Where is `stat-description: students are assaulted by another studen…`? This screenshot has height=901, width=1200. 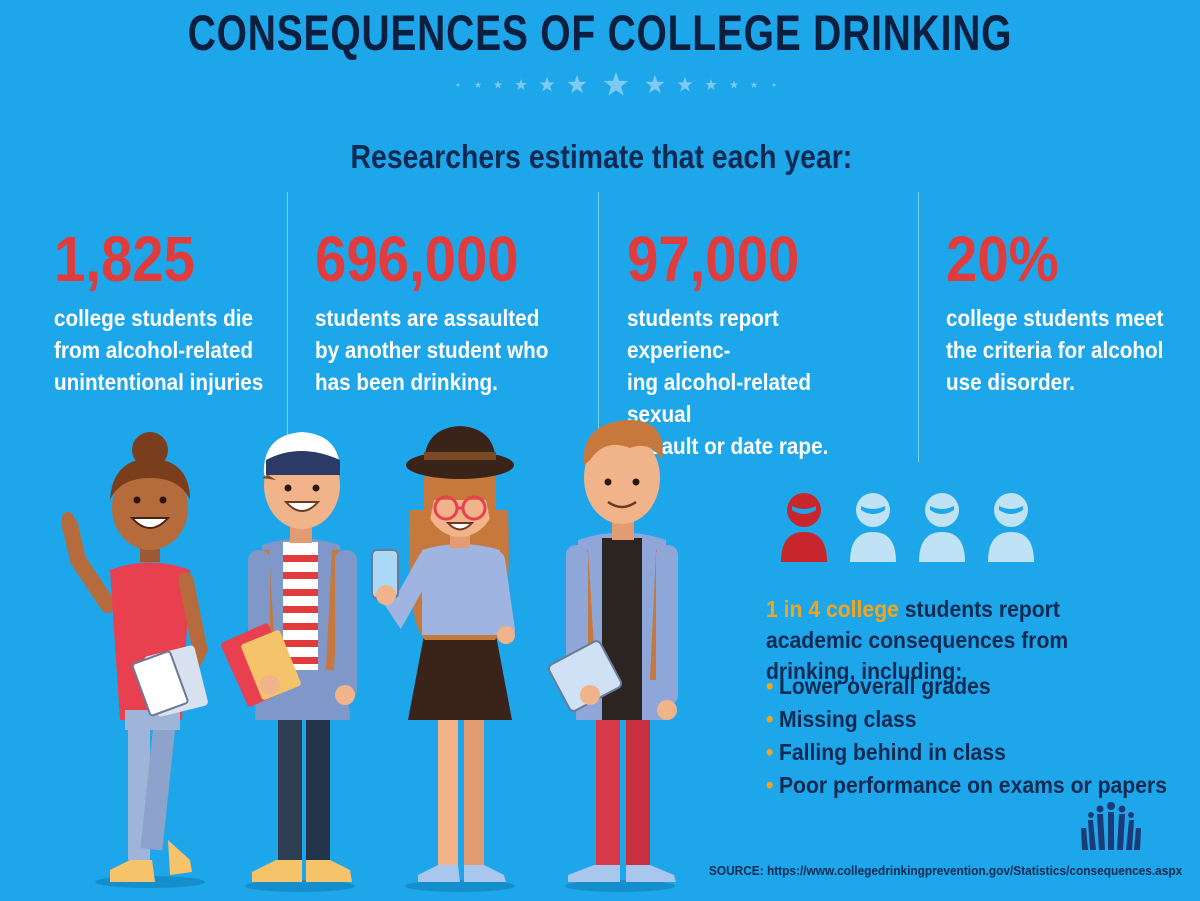 stat-description: students are assaulted by another studen… is located at coordinates (432, 350).